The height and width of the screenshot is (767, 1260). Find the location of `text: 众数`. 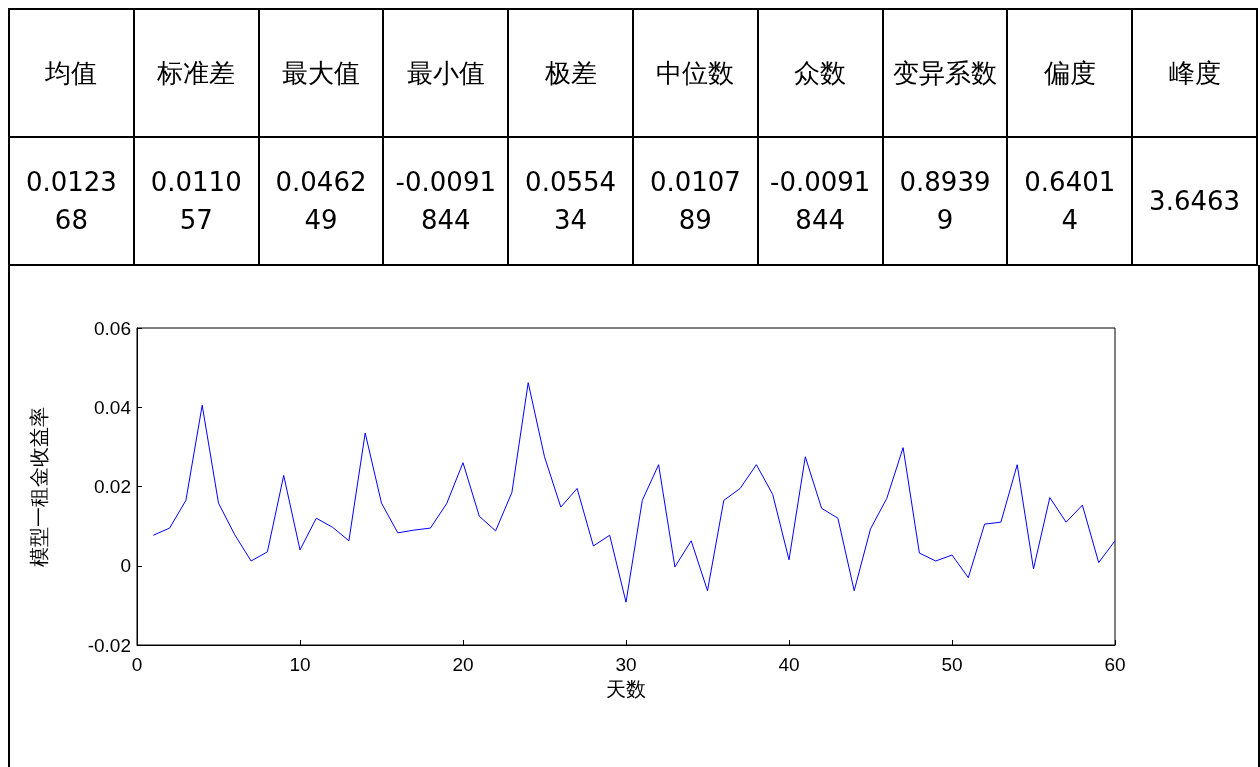

text: 众数 is located at coordinates (820, 73).